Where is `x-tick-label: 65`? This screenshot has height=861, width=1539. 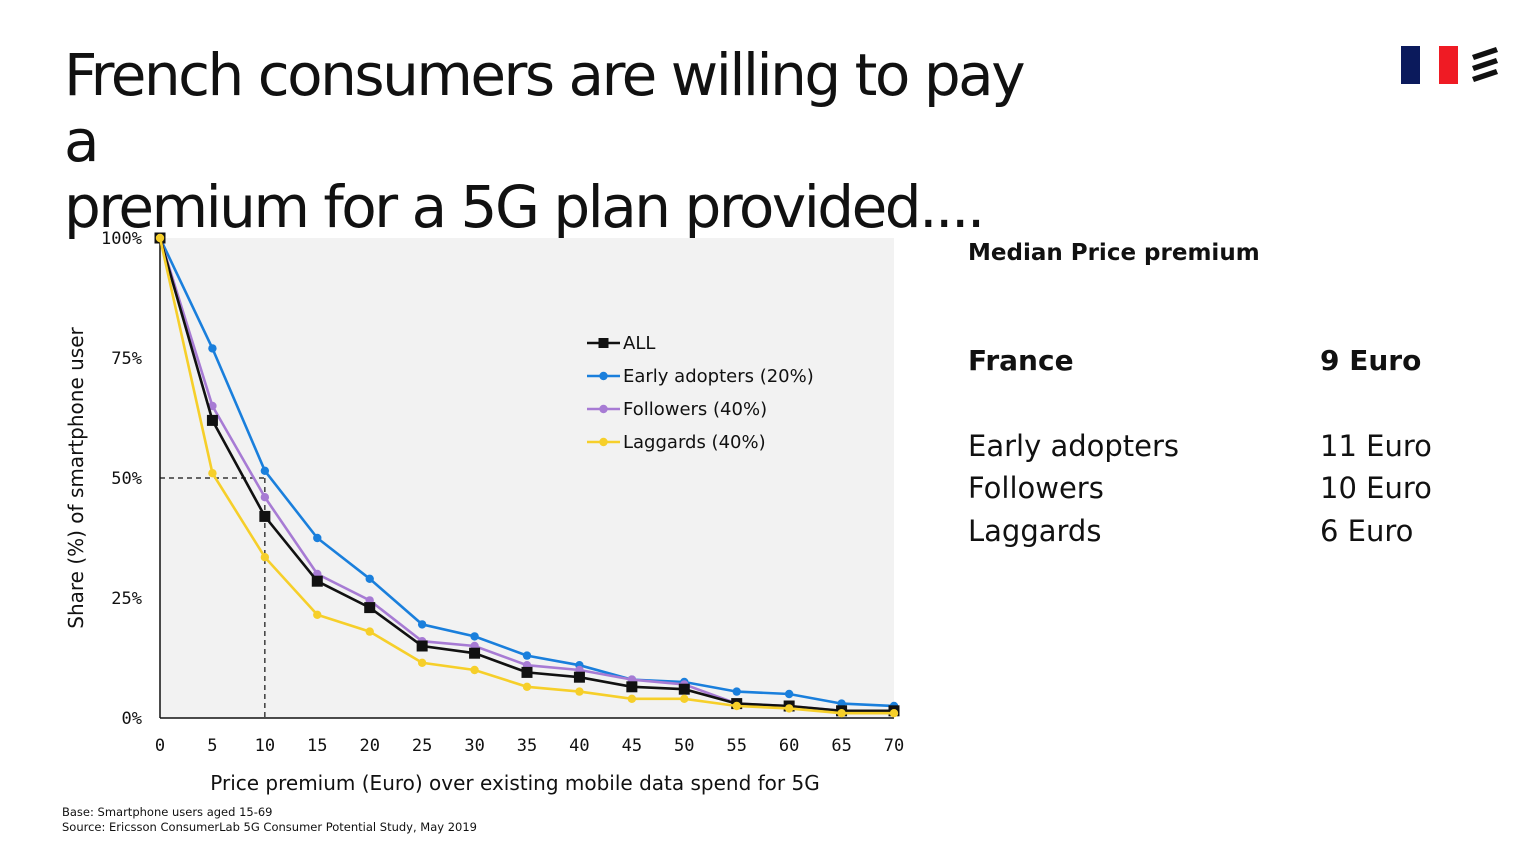
x-tick-label: 65 is located at coordinates (841, 746).